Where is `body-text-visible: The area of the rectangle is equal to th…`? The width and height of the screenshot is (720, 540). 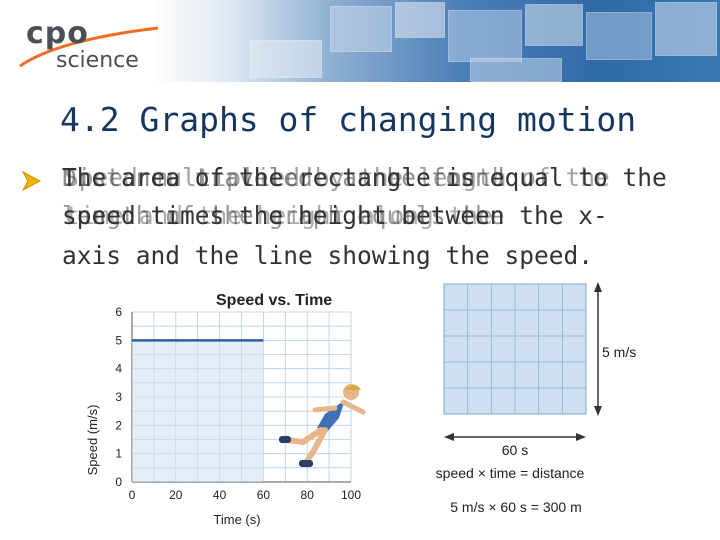 body-text-visible: The area of the rectangle is equal to th… is located at coordinates (364, 177).